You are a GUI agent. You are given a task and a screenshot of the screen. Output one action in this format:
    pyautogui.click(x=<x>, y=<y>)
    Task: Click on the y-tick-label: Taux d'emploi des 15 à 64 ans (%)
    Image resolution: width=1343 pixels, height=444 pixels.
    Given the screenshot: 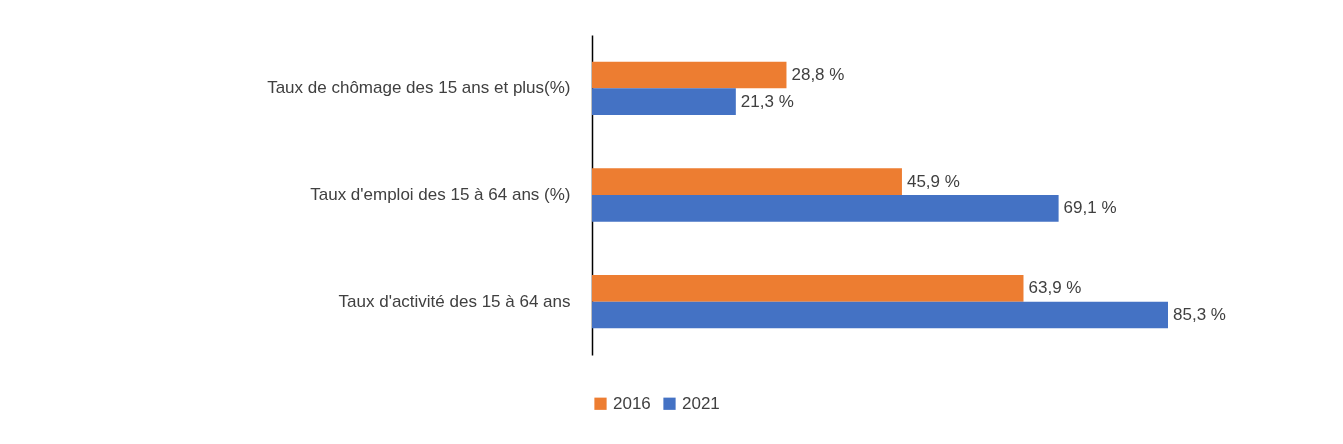 What is the action you would take?
    pyautogui.click(x=440, y=194)
    